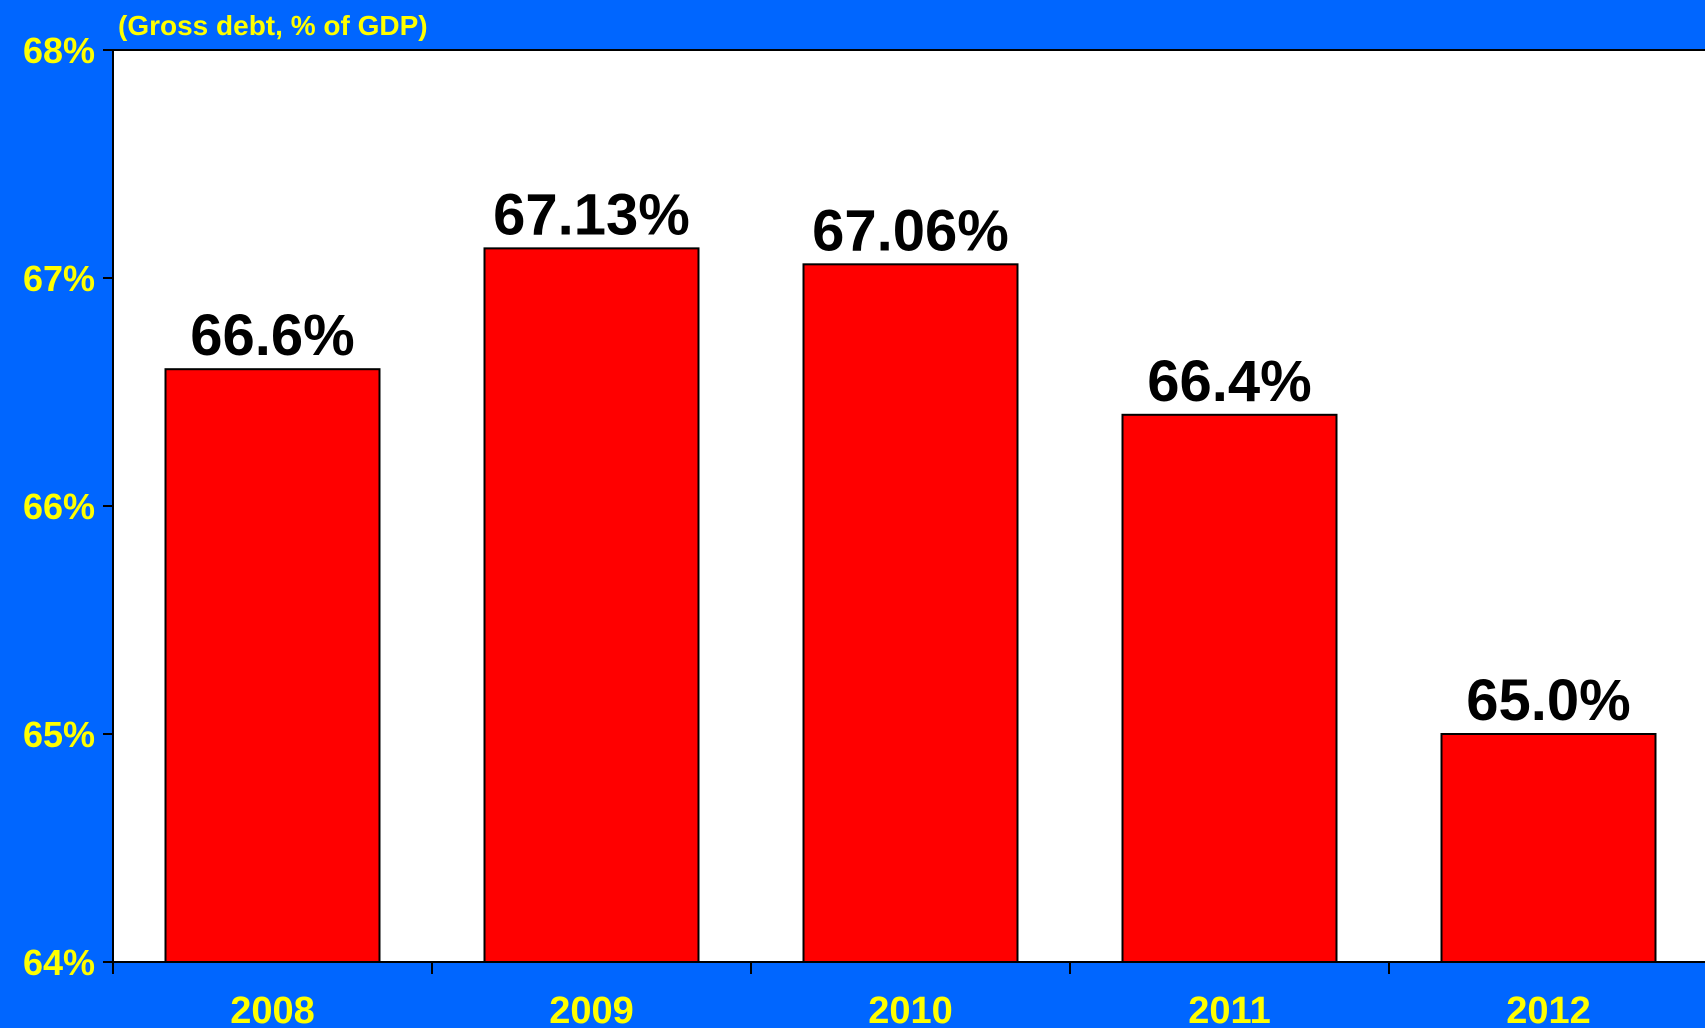 The height and width of the screenshot is (1028, 1705). What do you see at coordinates (272, 1009) in the screenshot?
I see `x-tick-label-2008: 2008` at bounding box center [272, 1009].